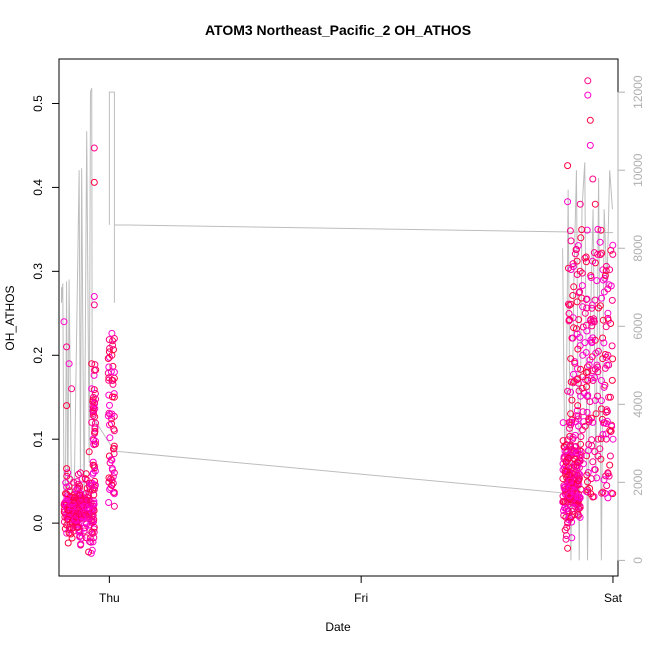 This screenshot has height=650, width=650. I want to click on y2-tick-label: 6000, so click(638, 326).